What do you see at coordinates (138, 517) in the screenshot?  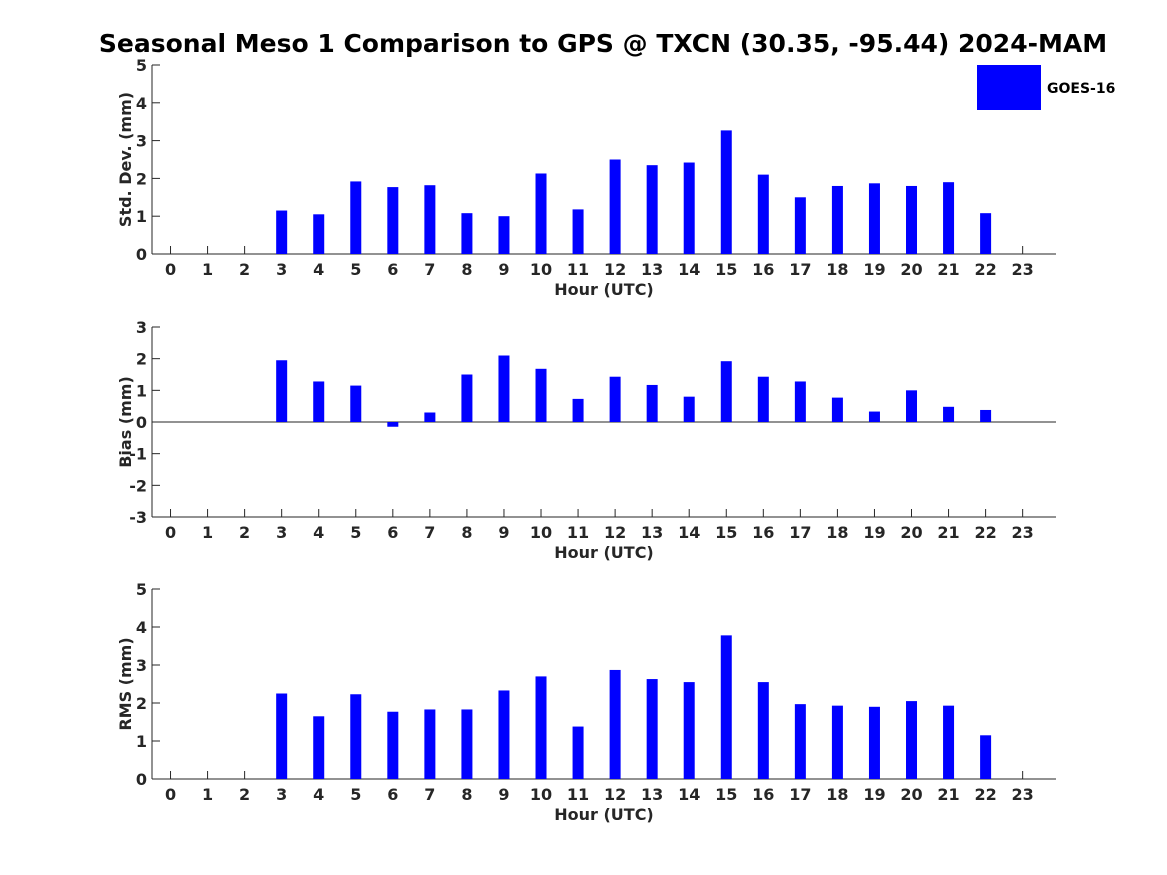 I see `y-tick-label: -3` at bounding box center [138, 517].